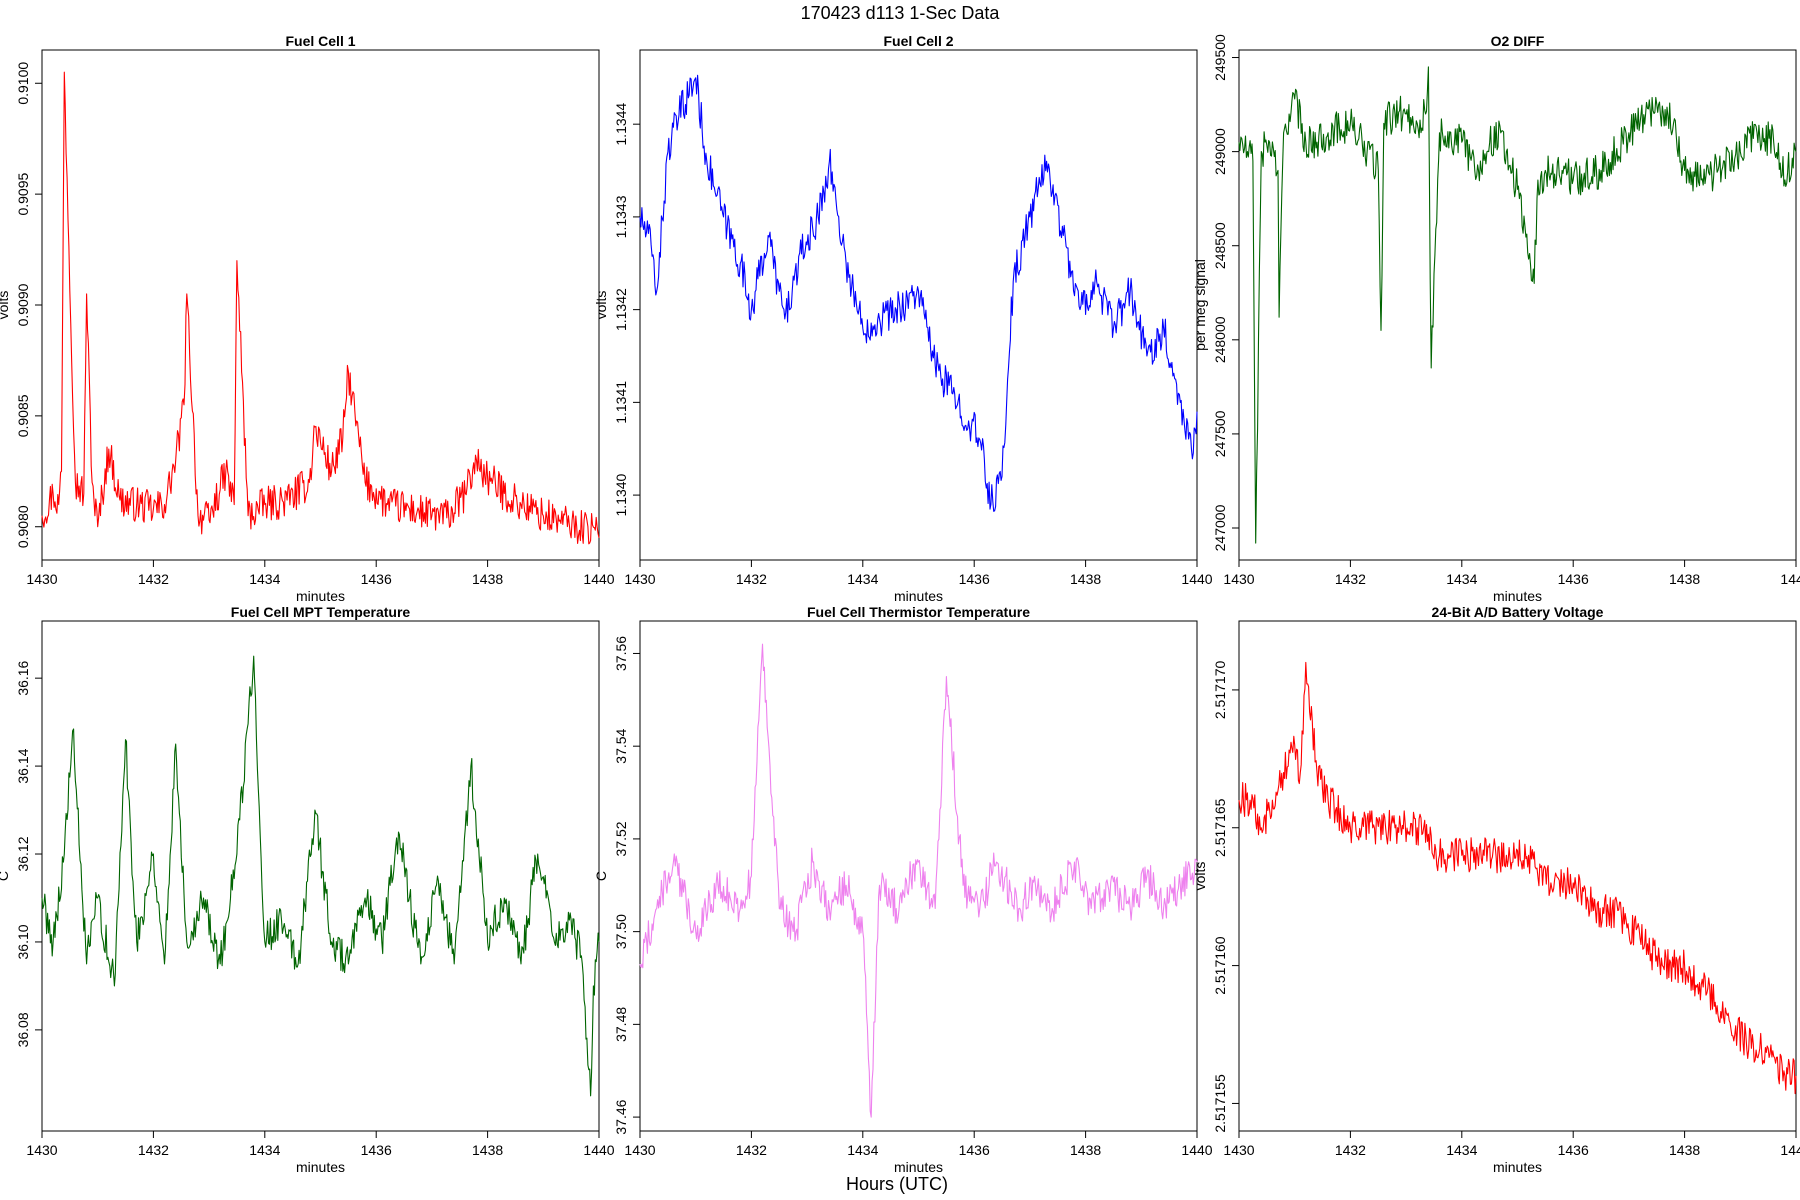  I want to click on outer-x-axis-label: Hours (UTC), so click(897, 1184).